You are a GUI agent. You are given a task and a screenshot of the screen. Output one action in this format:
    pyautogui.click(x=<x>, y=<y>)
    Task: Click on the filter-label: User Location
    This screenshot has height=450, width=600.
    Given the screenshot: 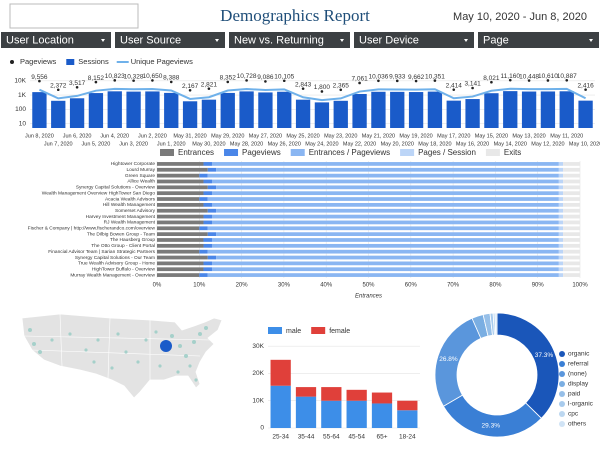 What is the action you would take?
    pyautogui.click(x=40, y=40)
    